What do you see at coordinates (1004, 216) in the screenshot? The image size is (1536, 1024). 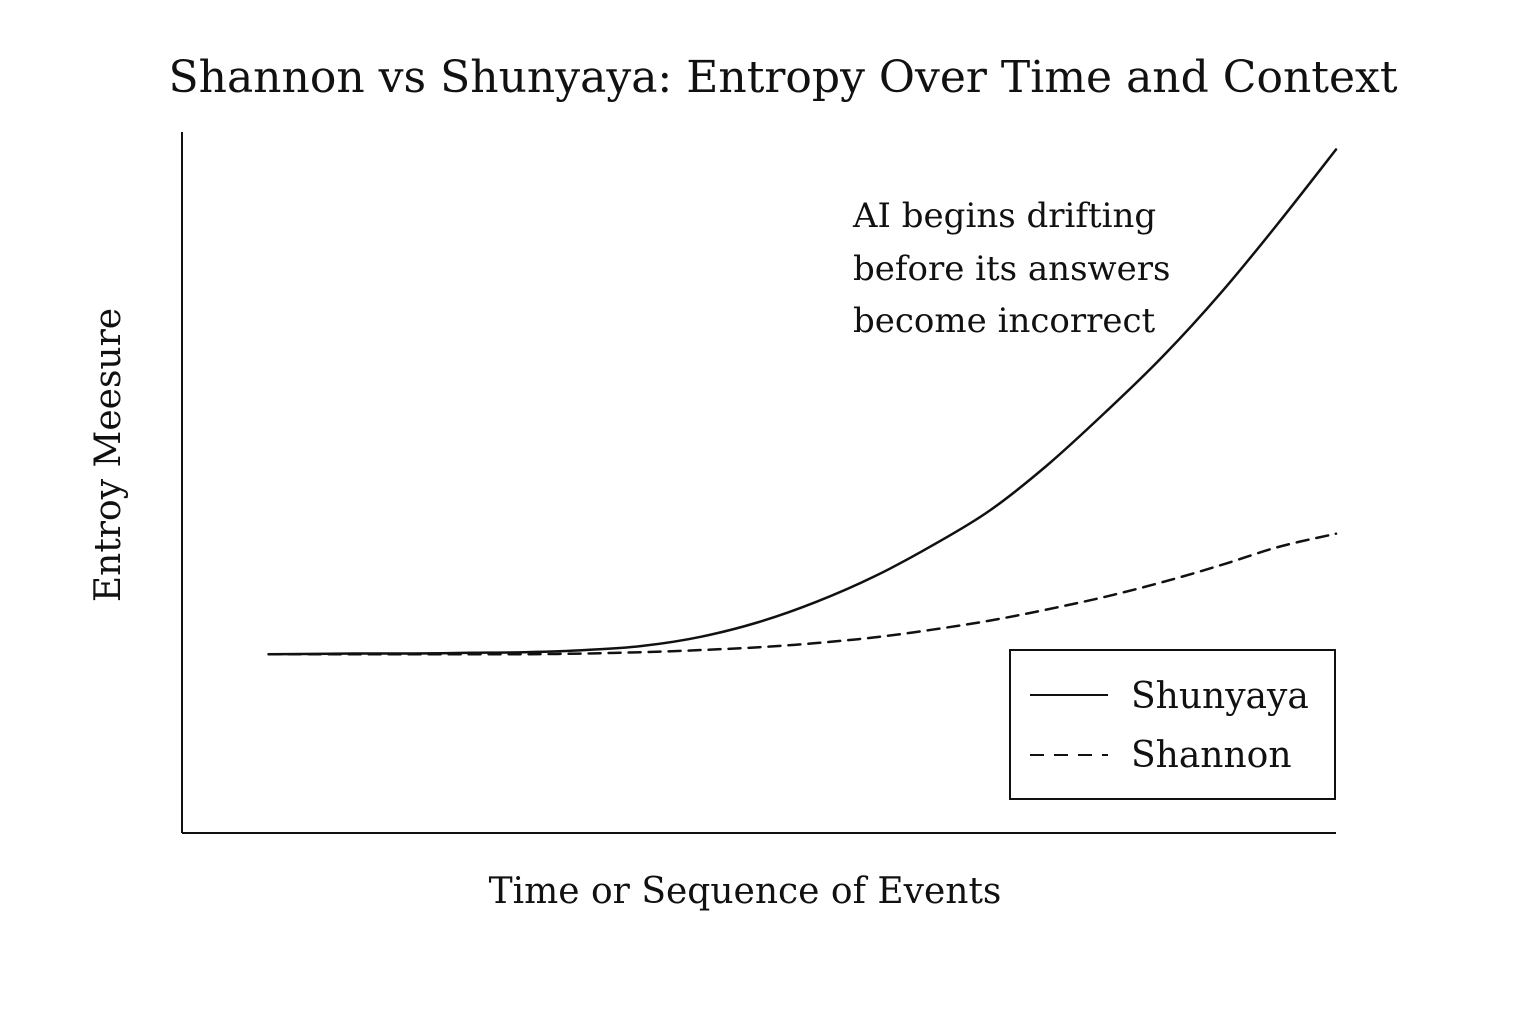 I see `annotation-line-1: AI begins drifting` at bounding box center [1004, 216].